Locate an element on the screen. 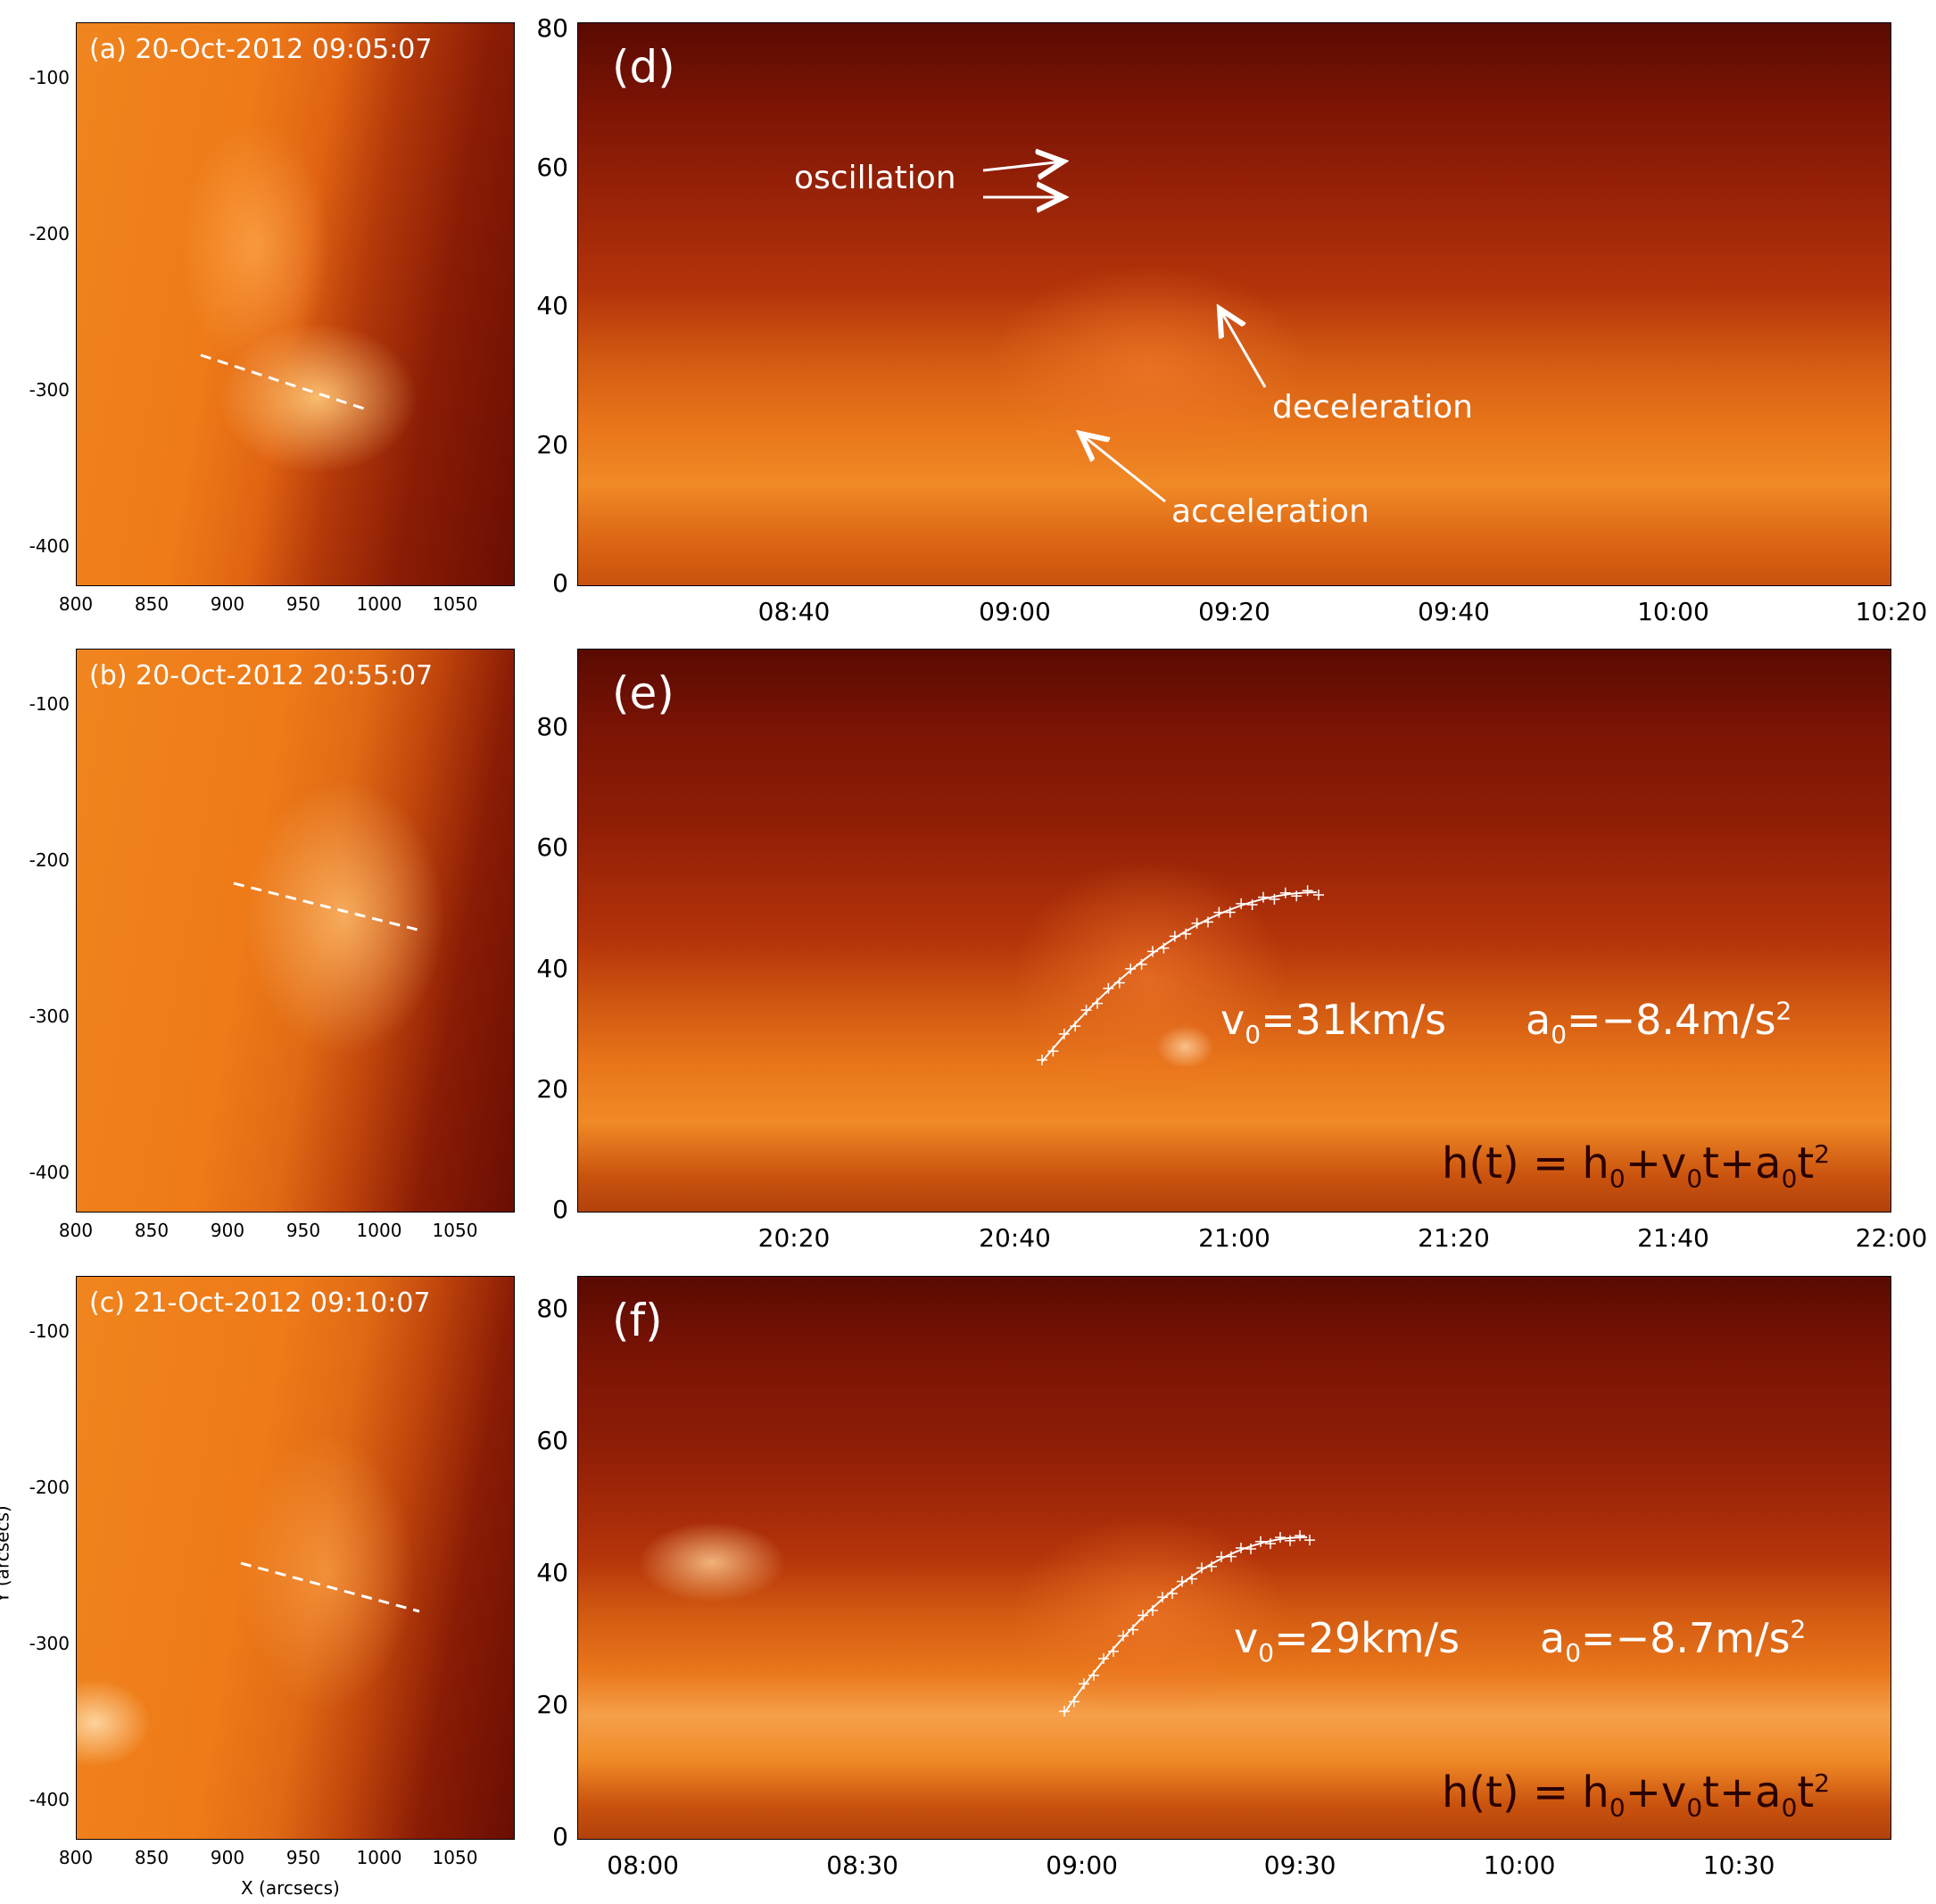  image-panel-c: (c) 21-Oct-2012 09:10:07 is located at coordinates (295, 1558).